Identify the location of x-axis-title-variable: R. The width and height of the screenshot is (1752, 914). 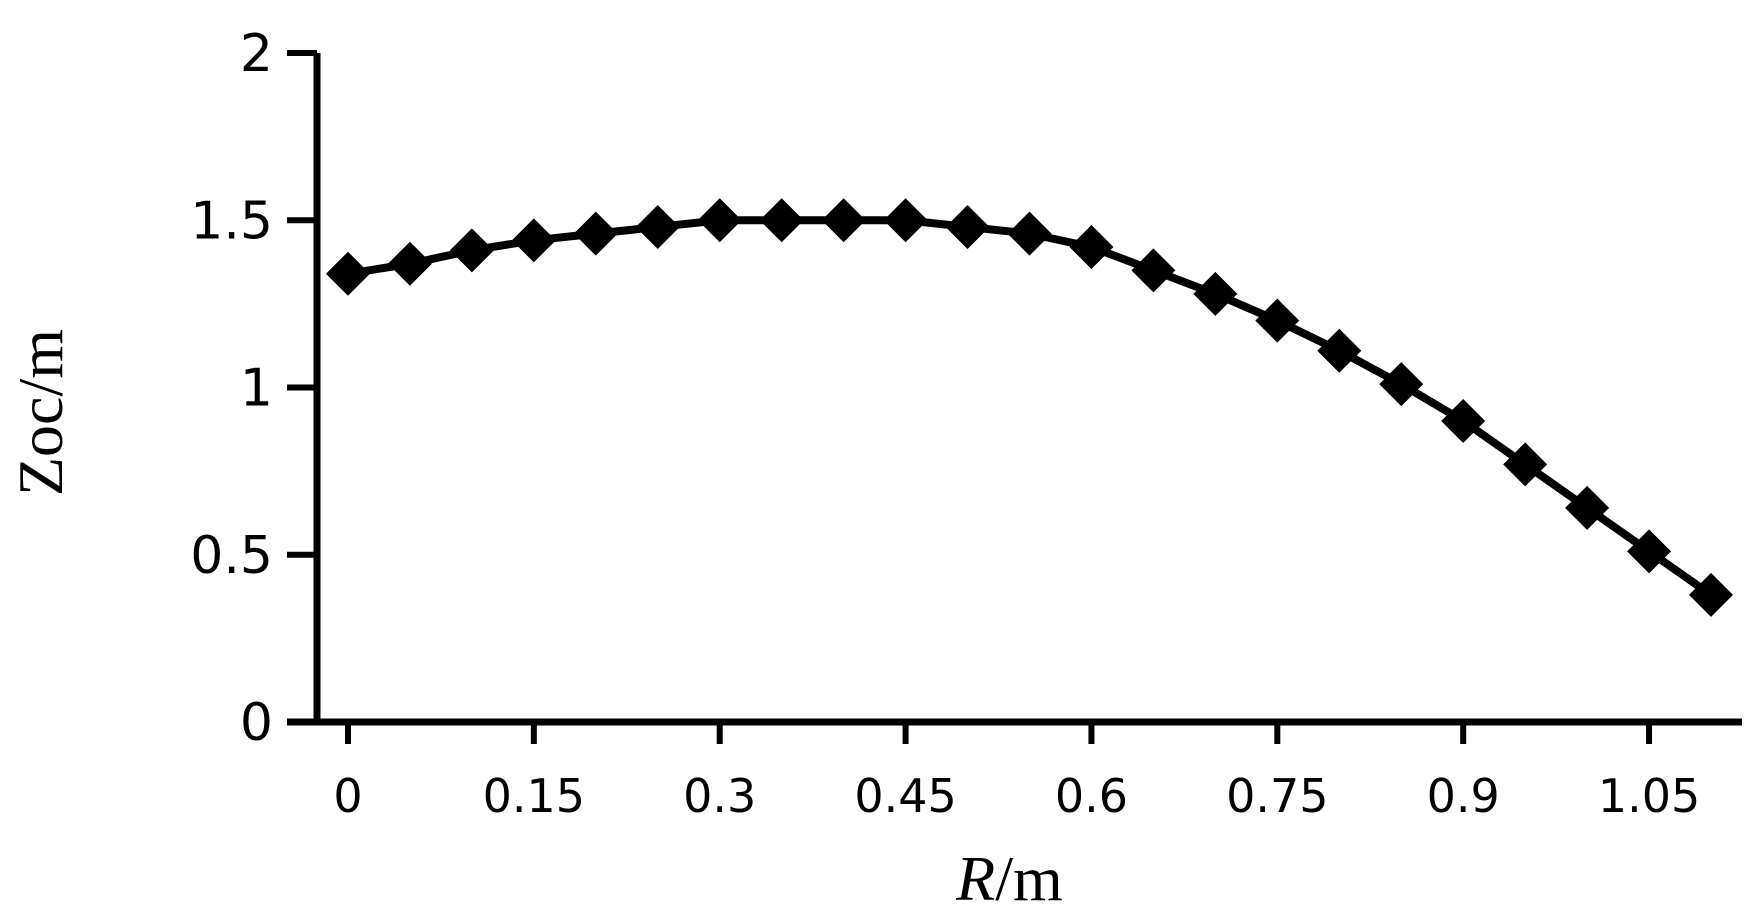
(975, 878).